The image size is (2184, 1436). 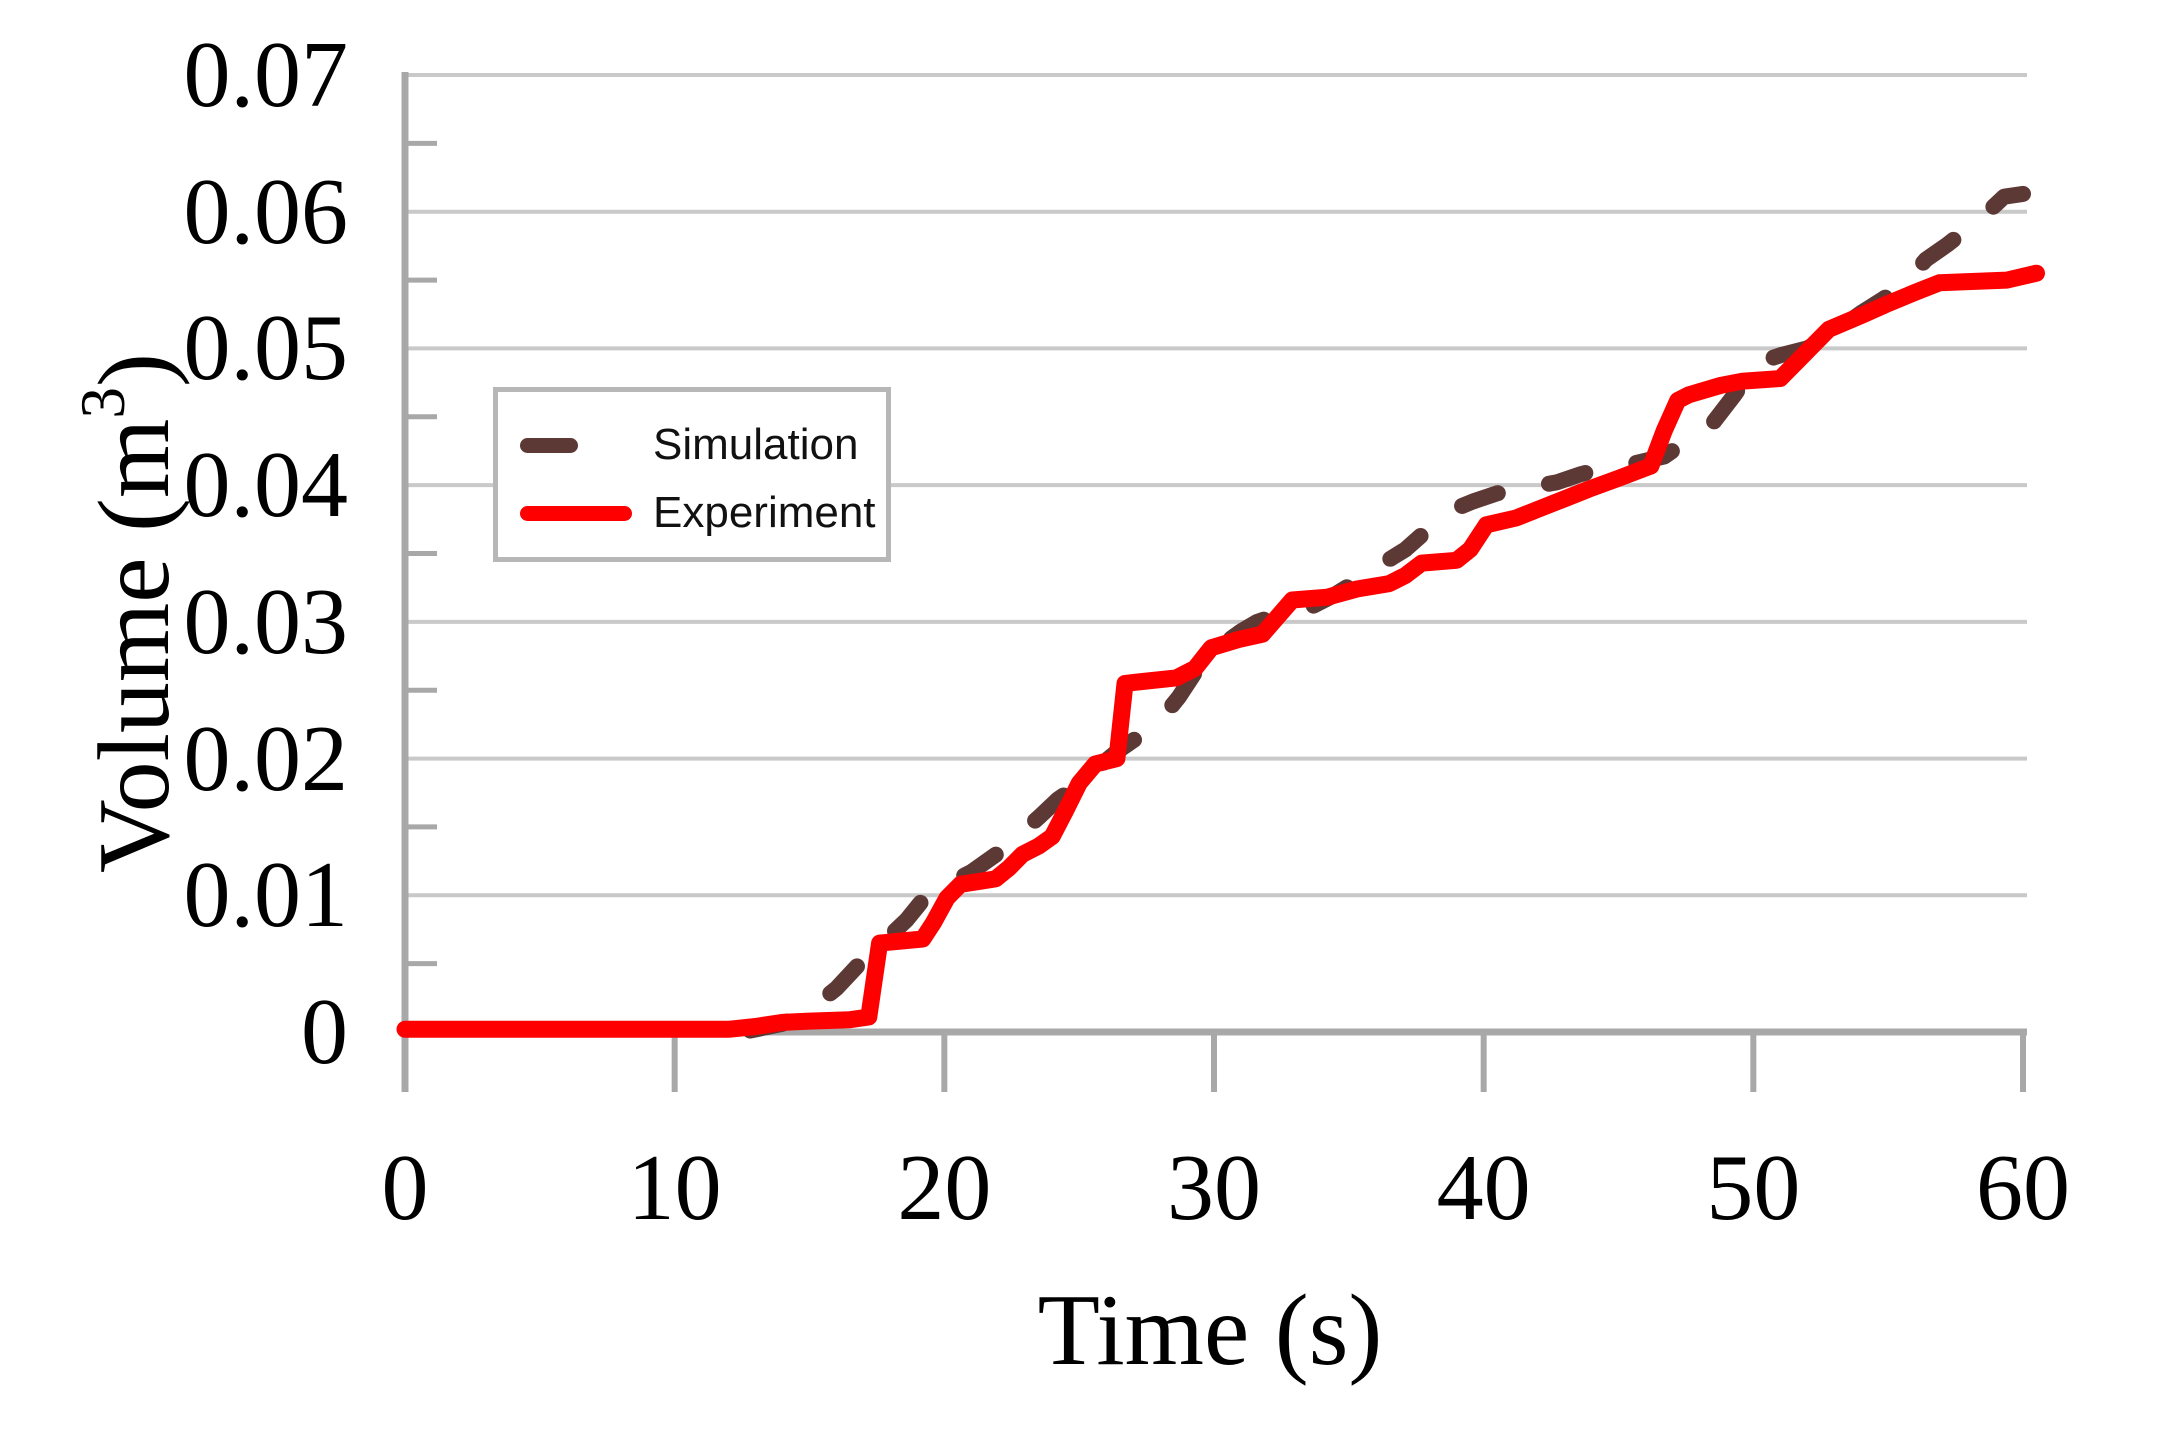 I want to click on legend-label-simulation: Simulation, so click(x=756, y=444).